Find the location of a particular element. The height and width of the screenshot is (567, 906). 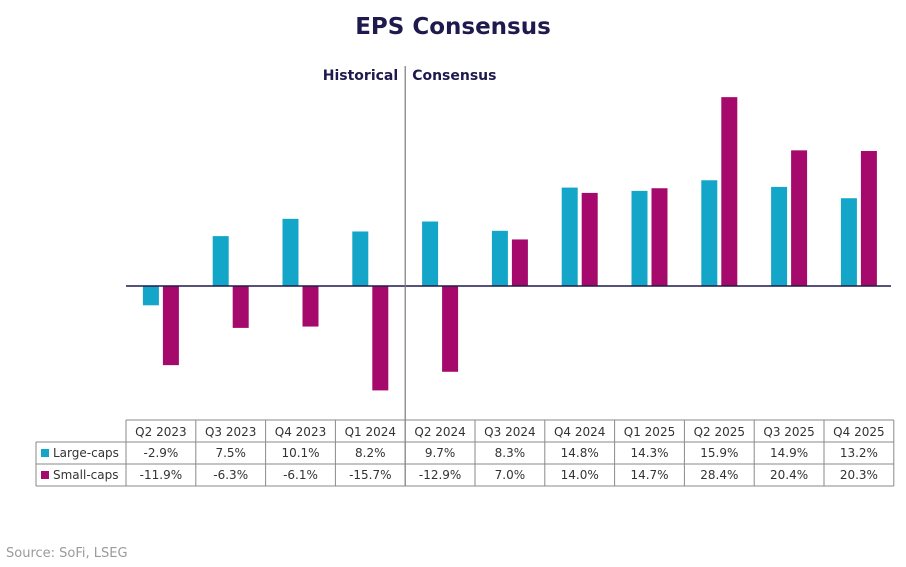

data-label-large-caps: 14.8% is located at coordinates (580, 453).